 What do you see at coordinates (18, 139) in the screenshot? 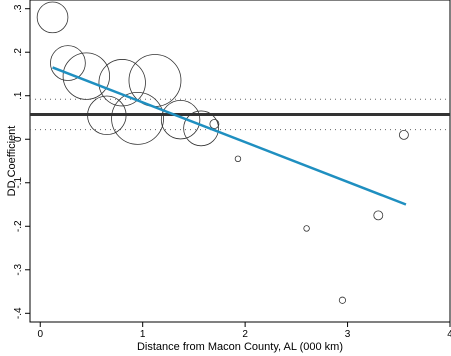
I see `y-tick-label: 0` at bounding box center [18, 139].